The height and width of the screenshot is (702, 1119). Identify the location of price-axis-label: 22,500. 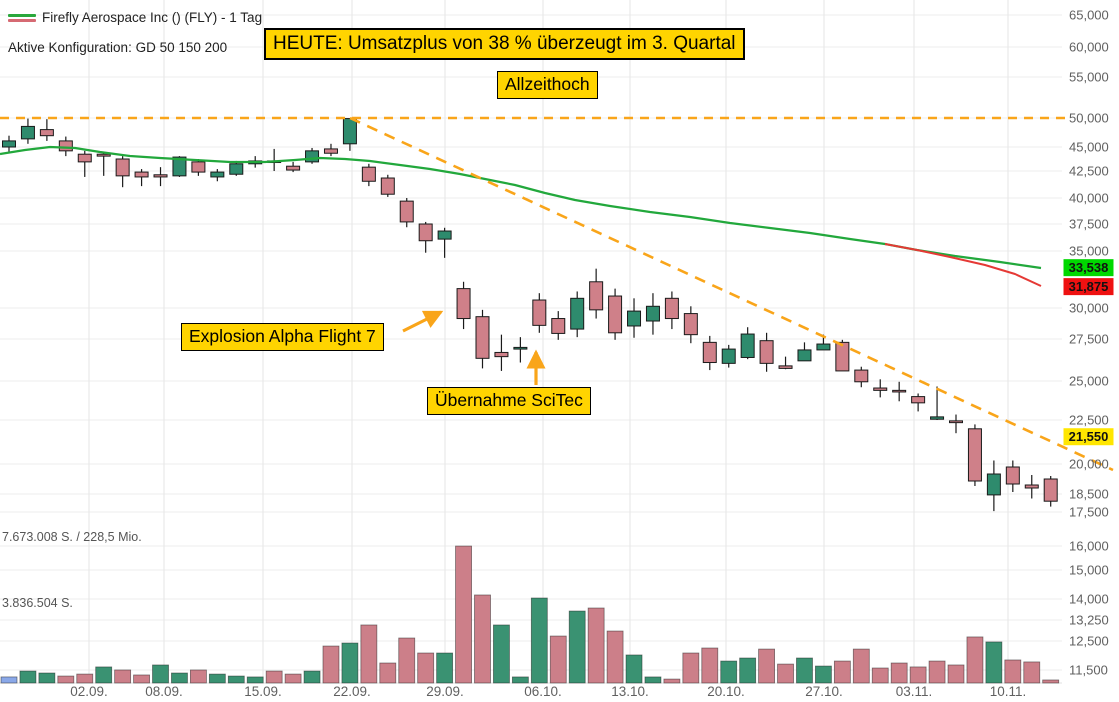
(1089, 420).